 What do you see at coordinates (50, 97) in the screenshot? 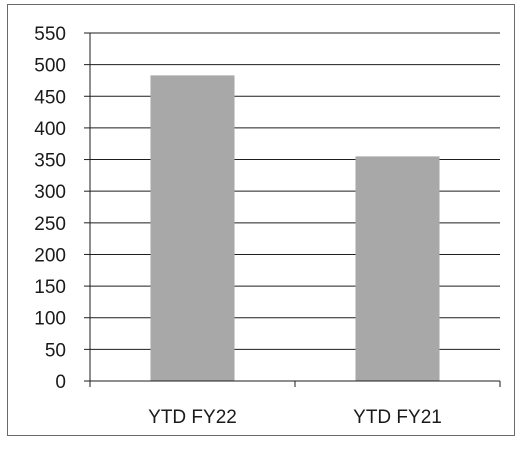
I see `y-tick-label: 450` at bounding box center [50, 97].